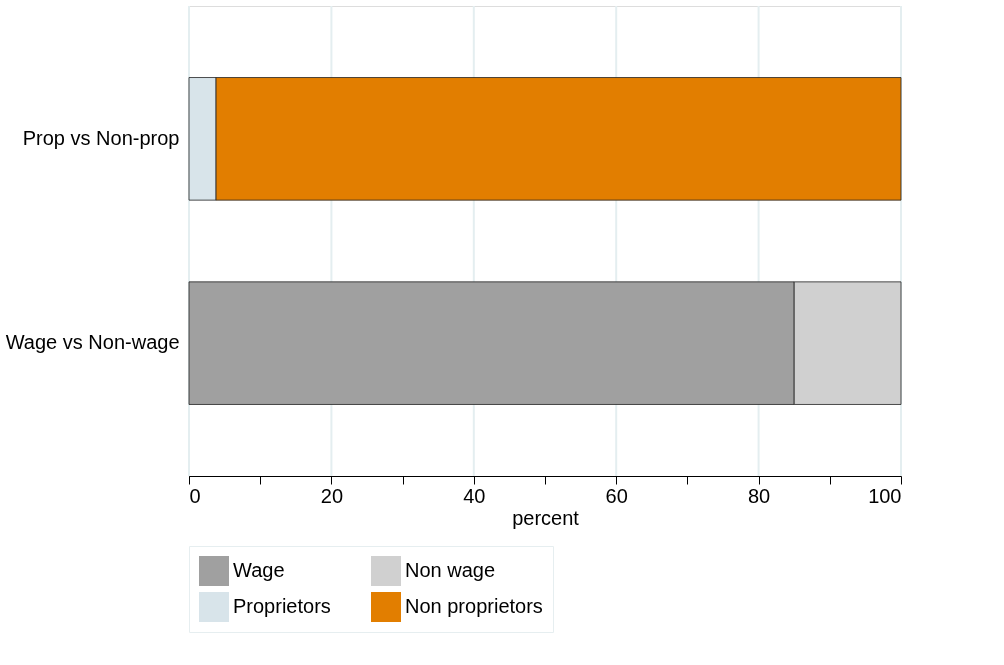 The width and height of the screenshot is (1004, 665). I want to click on x-axis-title: percent, so click(546, 517).